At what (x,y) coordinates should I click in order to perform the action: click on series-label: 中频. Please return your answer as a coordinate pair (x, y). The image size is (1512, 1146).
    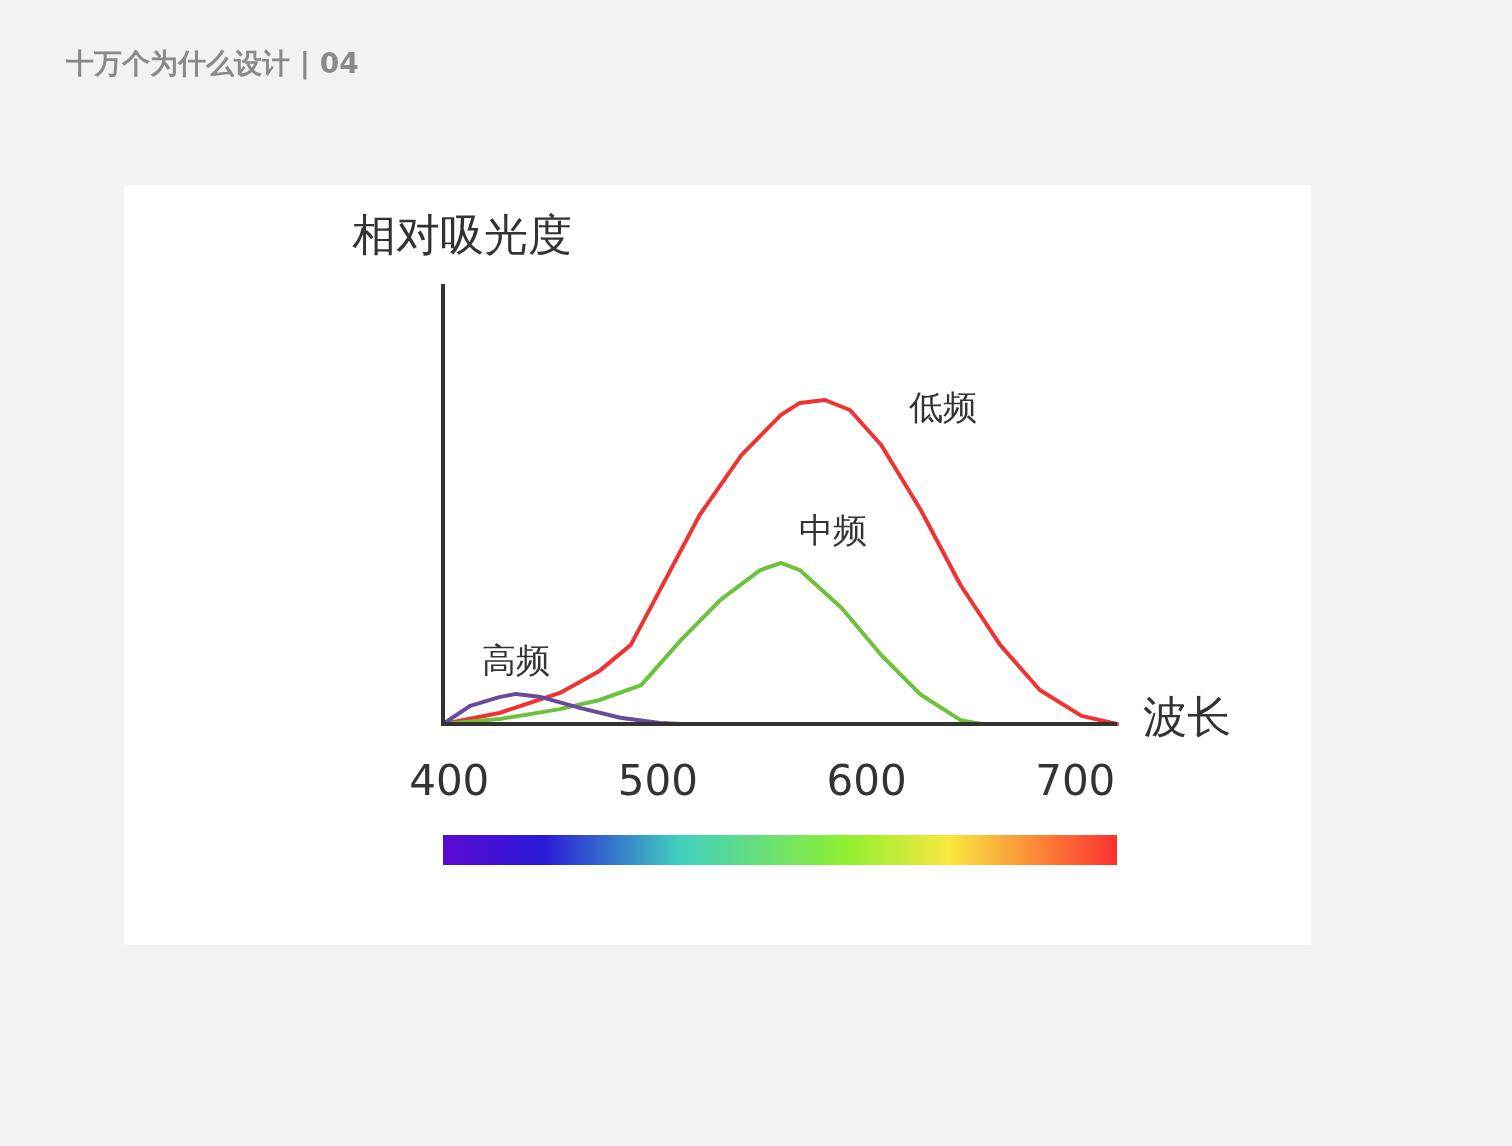
    Looking at the image, I should click on (833, 529).